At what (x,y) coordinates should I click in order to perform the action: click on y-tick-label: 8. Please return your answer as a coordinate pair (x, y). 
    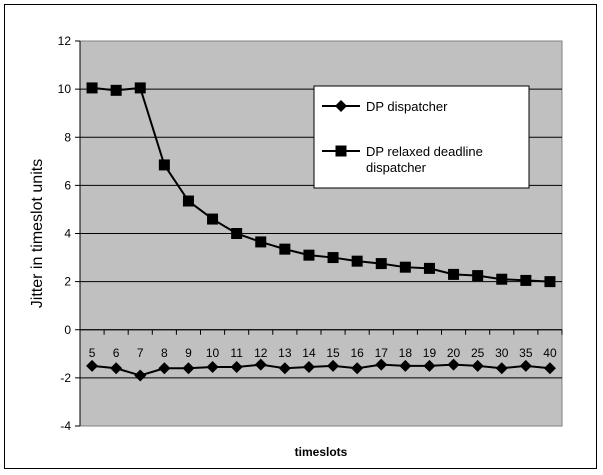
    Looking at the image, I should click on (67, 137).